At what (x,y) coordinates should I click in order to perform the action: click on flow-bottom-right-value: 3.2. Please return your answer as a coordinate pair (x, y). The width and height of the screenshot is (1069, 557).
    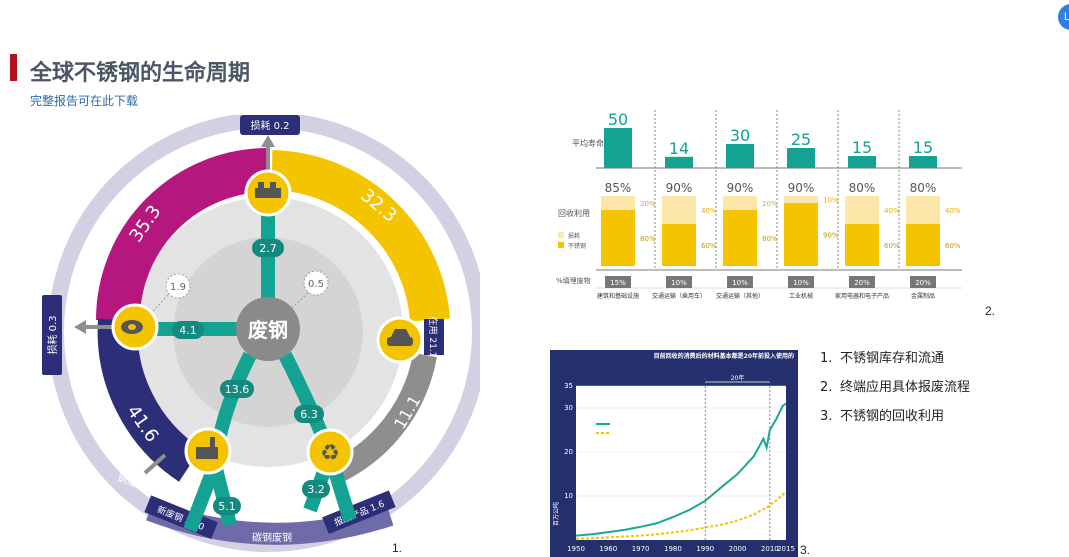
    Looking at the image, I should click on (316, 489).